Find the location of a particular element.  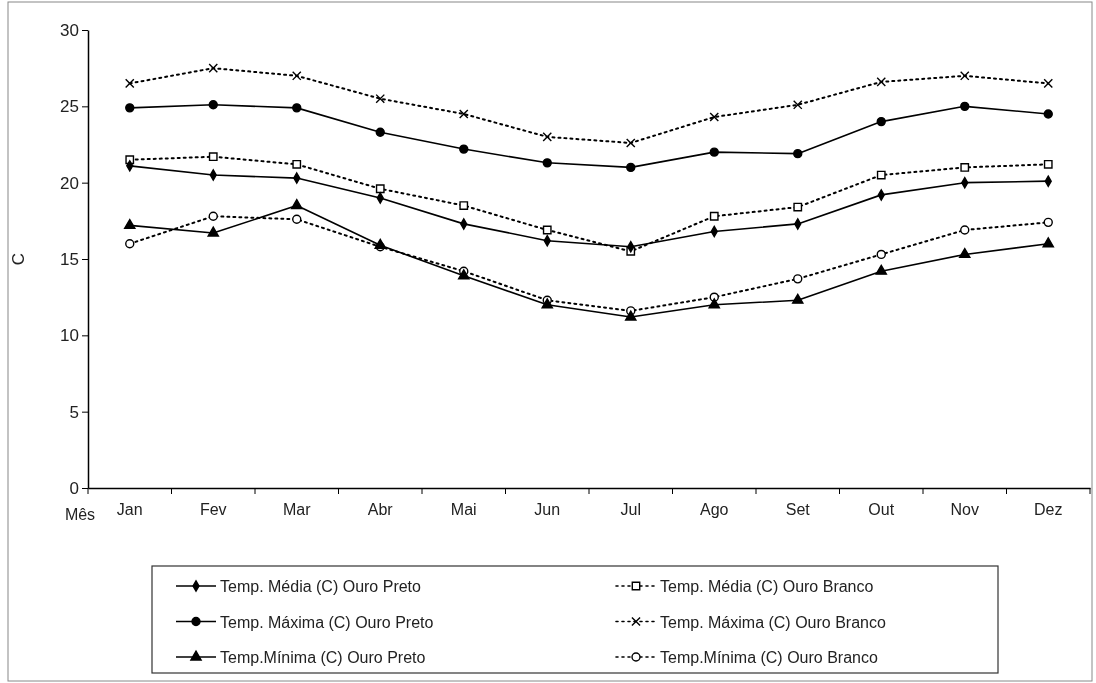

legend-label: Temp. Média (C) Ouro Preto is located at coordinates (321, 586).